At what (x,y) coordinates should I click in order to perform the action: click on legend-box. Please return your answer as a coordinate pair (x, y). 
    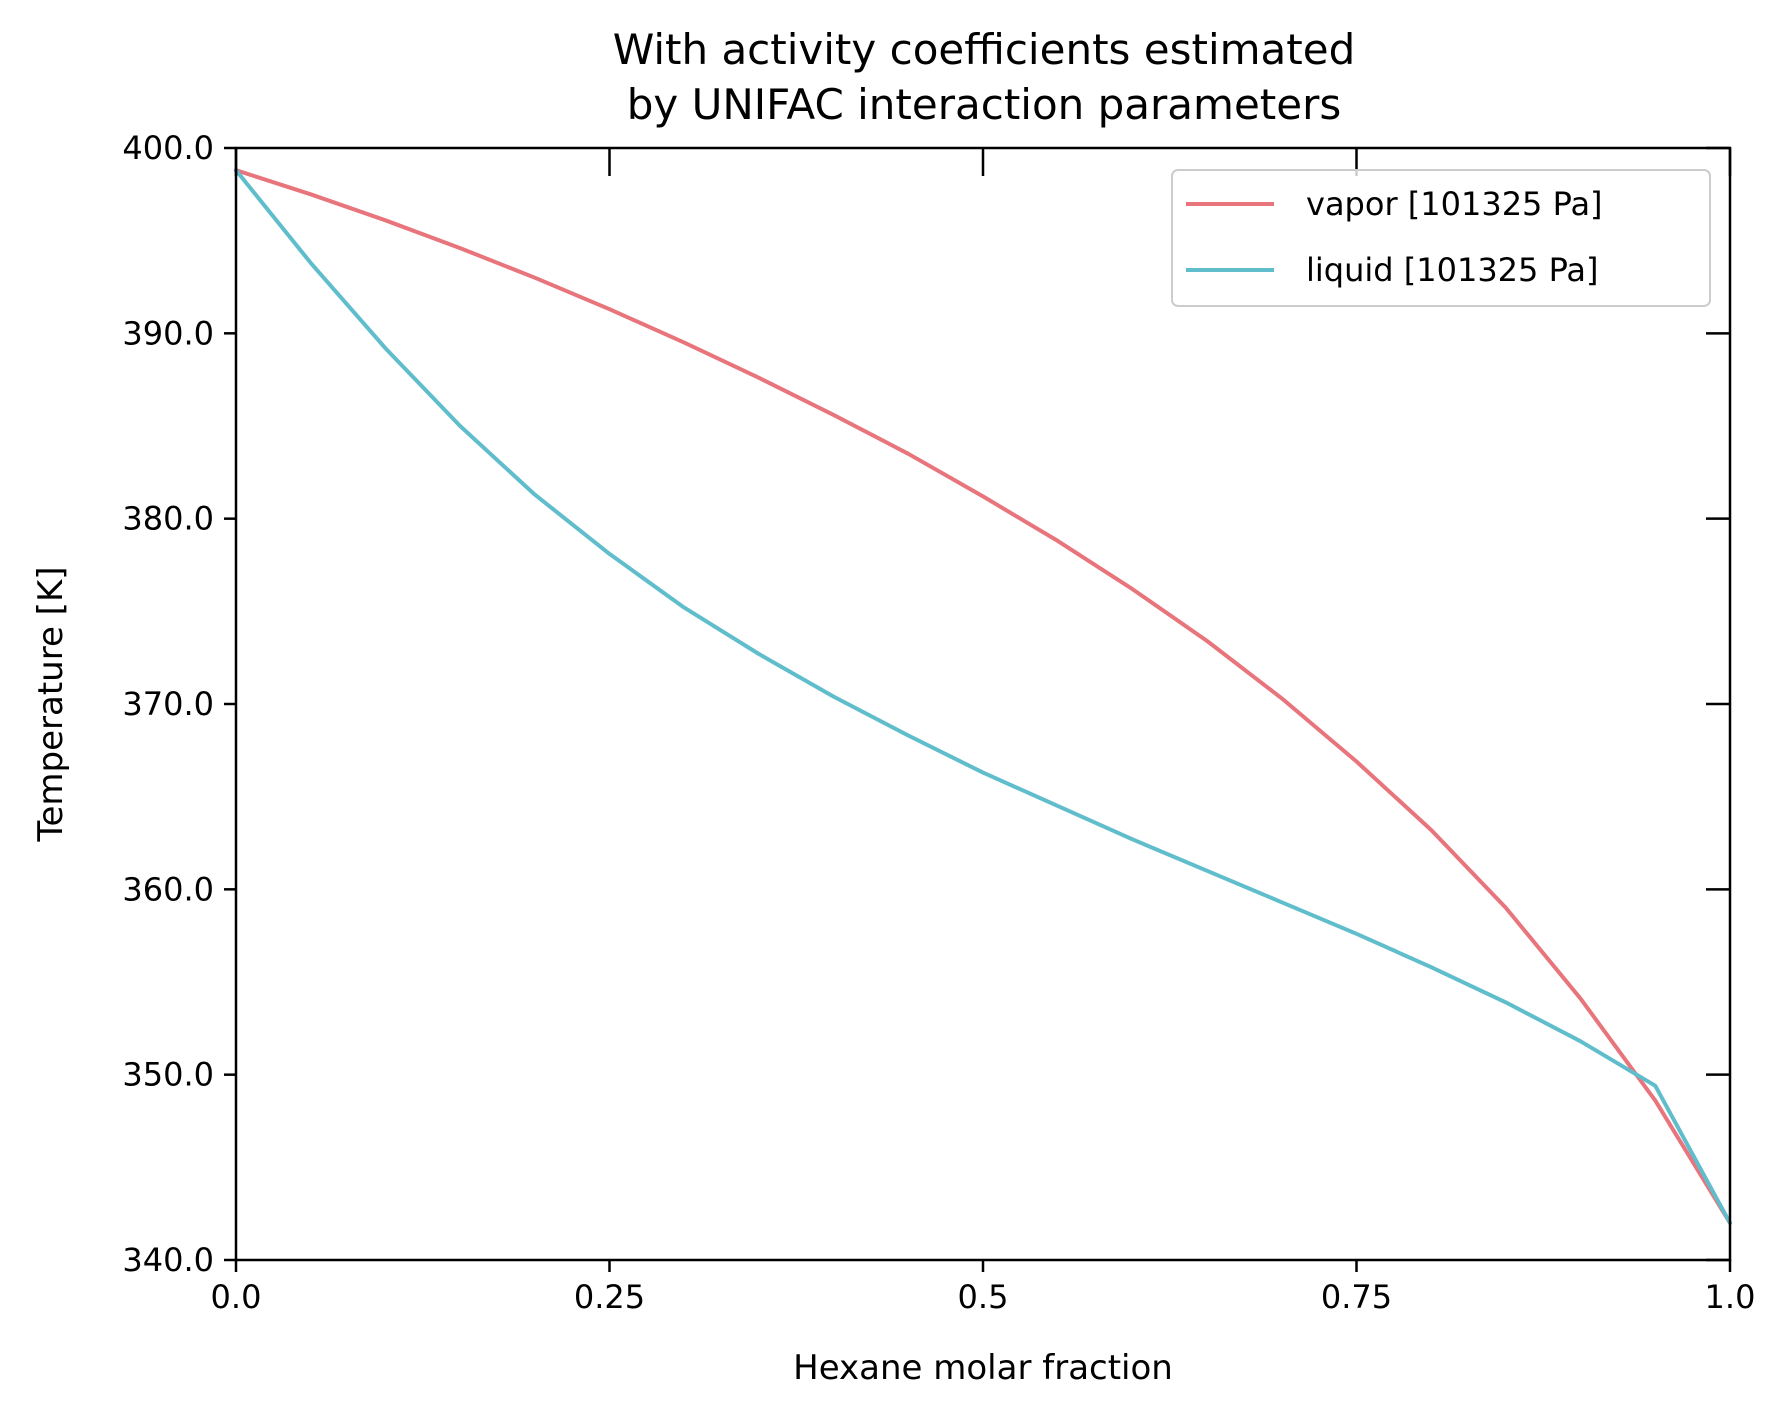
    Looking at the image, I should click on (1441, 238).